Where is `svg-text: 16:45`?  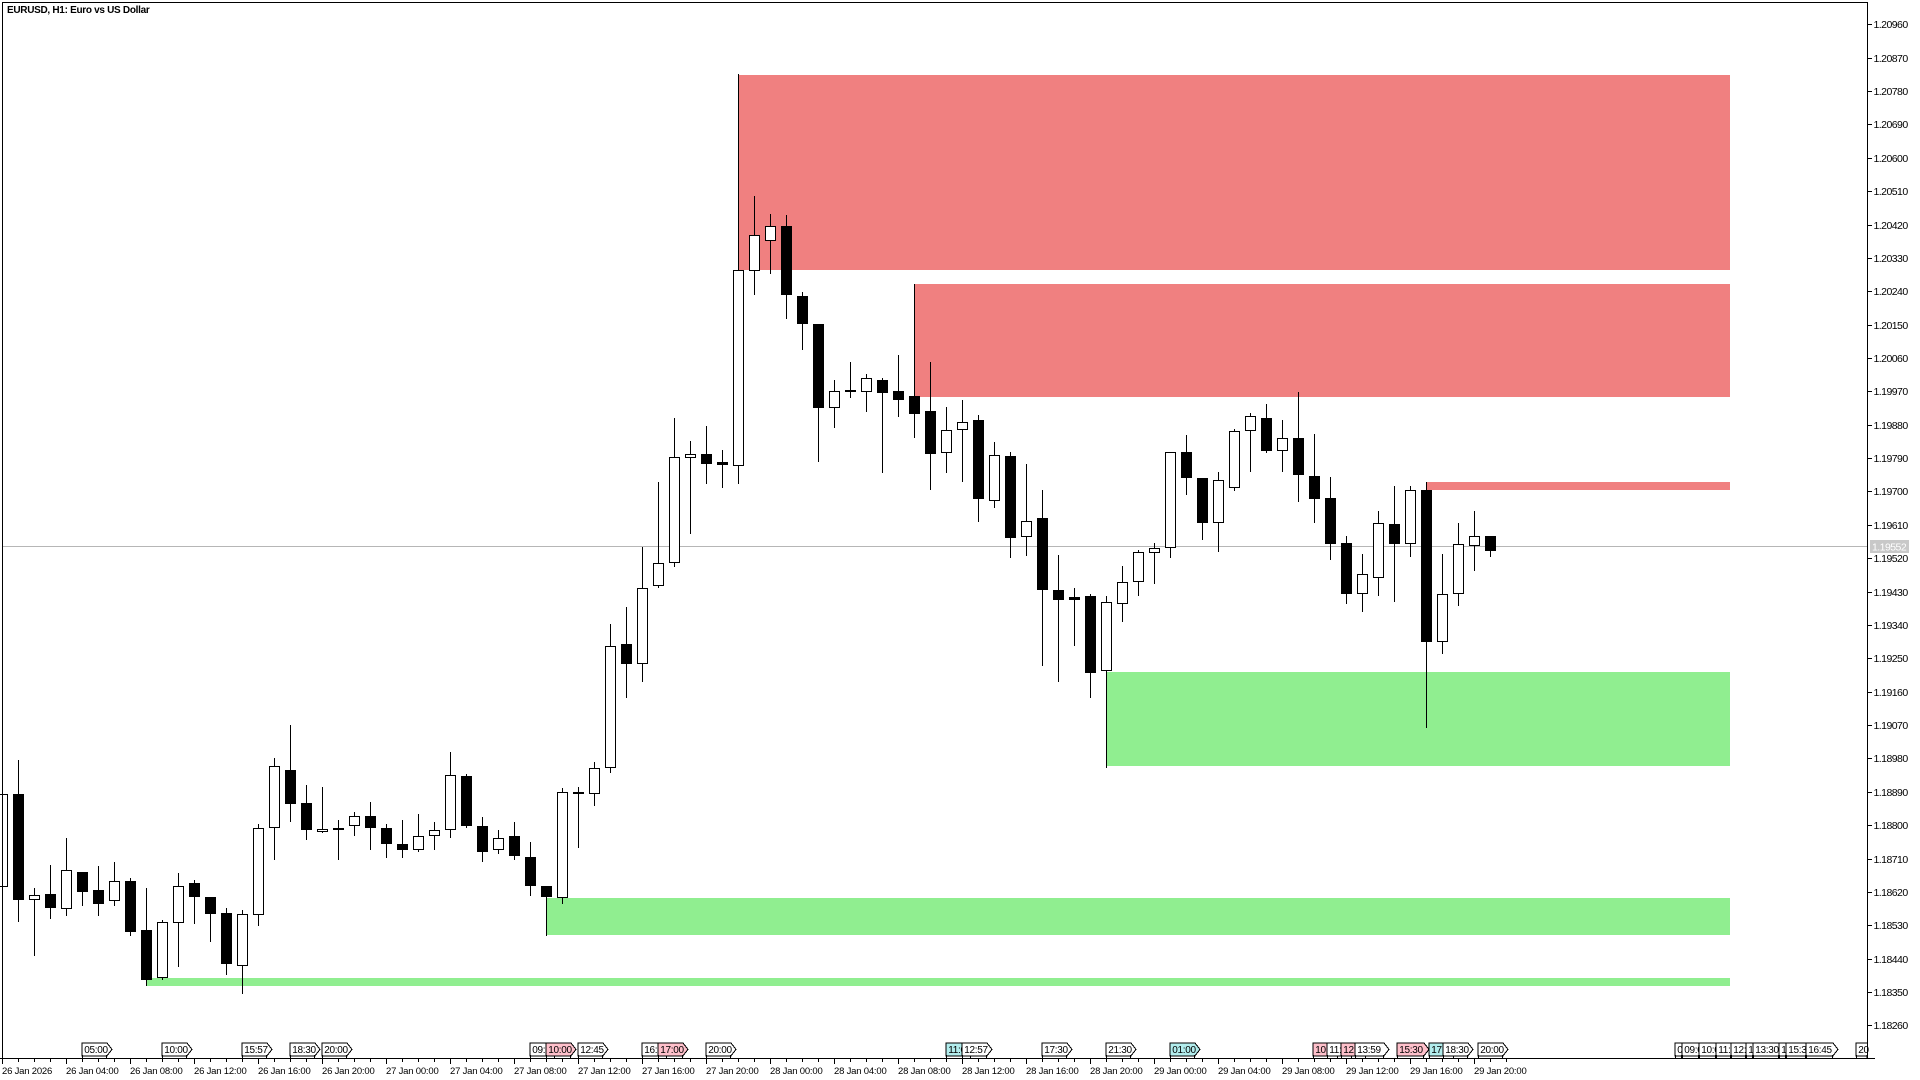
svg-text: 16:45 is located at coordinates (1820, 1050).